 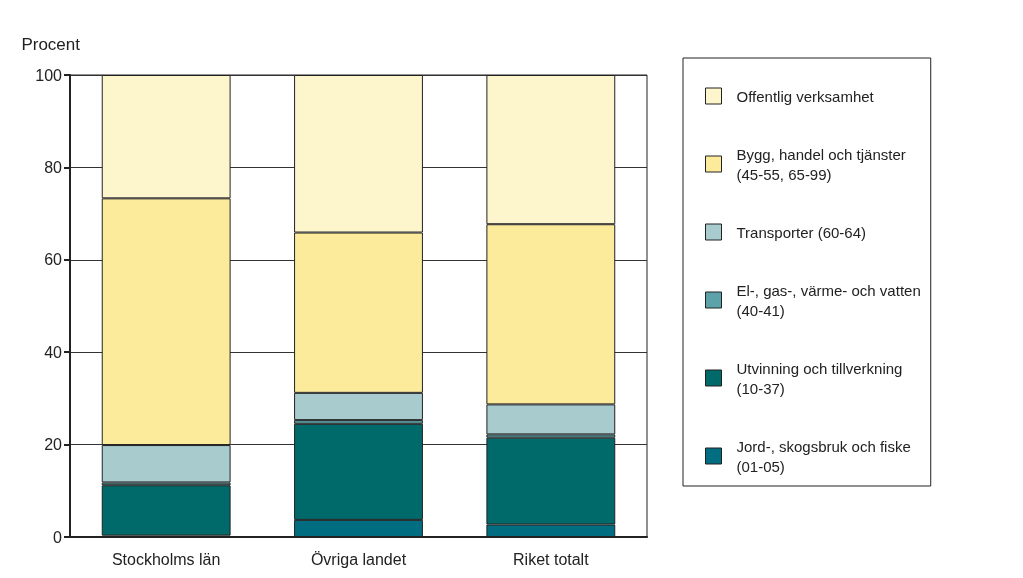 What do you see at coordinates (551, 559) in the screenshot?
I see `x-tick-label: Riket totalt` at bounding box center [551, 559].